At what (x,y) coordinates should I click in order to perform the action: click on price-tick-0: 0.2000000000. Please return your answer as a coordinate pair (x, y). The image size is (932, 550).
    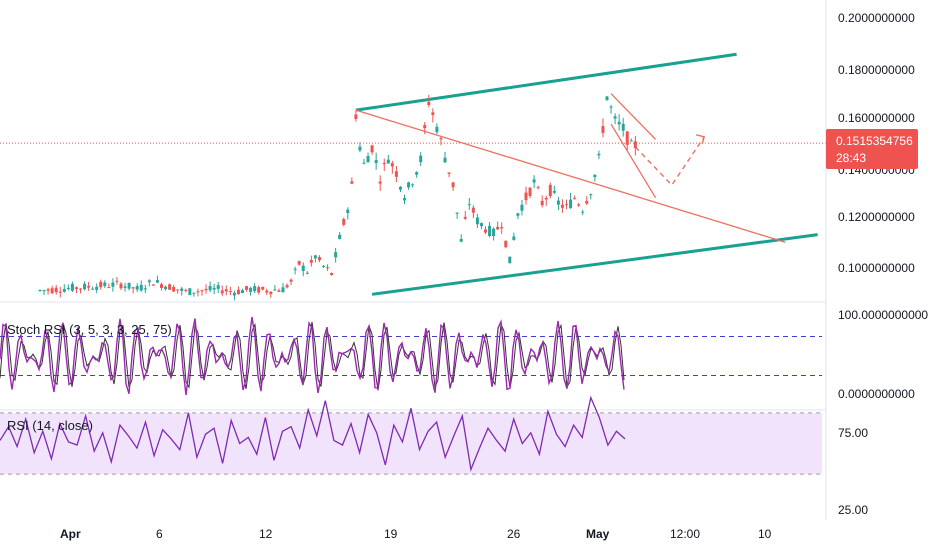
    Looking at the image, I should click on (876, 18).